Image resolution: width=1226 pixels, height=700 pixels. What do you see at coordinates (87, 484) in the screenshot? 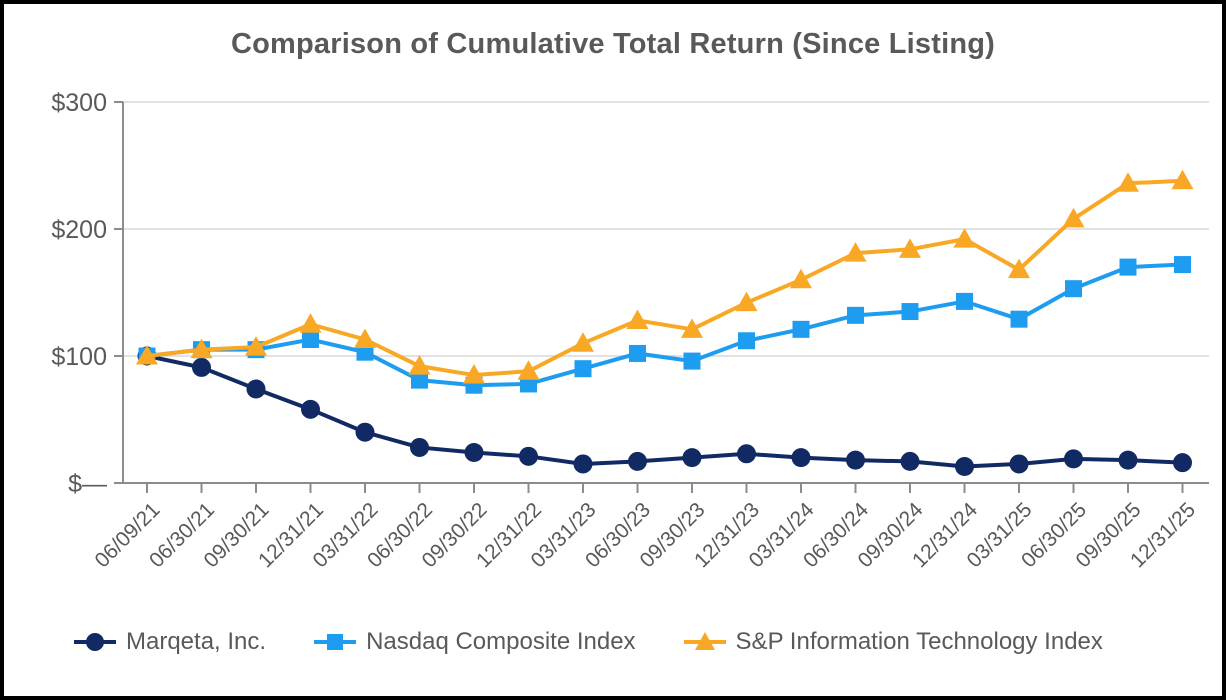
I see `y-axis-tick-label: $—` at bounding box center [87, 484].